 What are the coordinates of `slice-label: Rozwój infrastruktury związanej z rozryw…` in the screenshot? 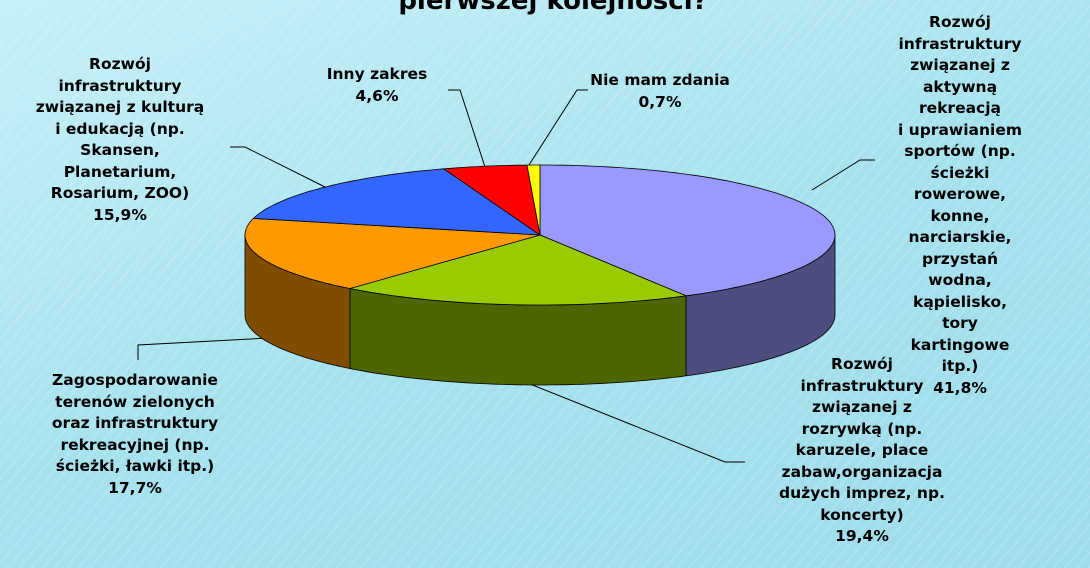 It's located at (862, 451).